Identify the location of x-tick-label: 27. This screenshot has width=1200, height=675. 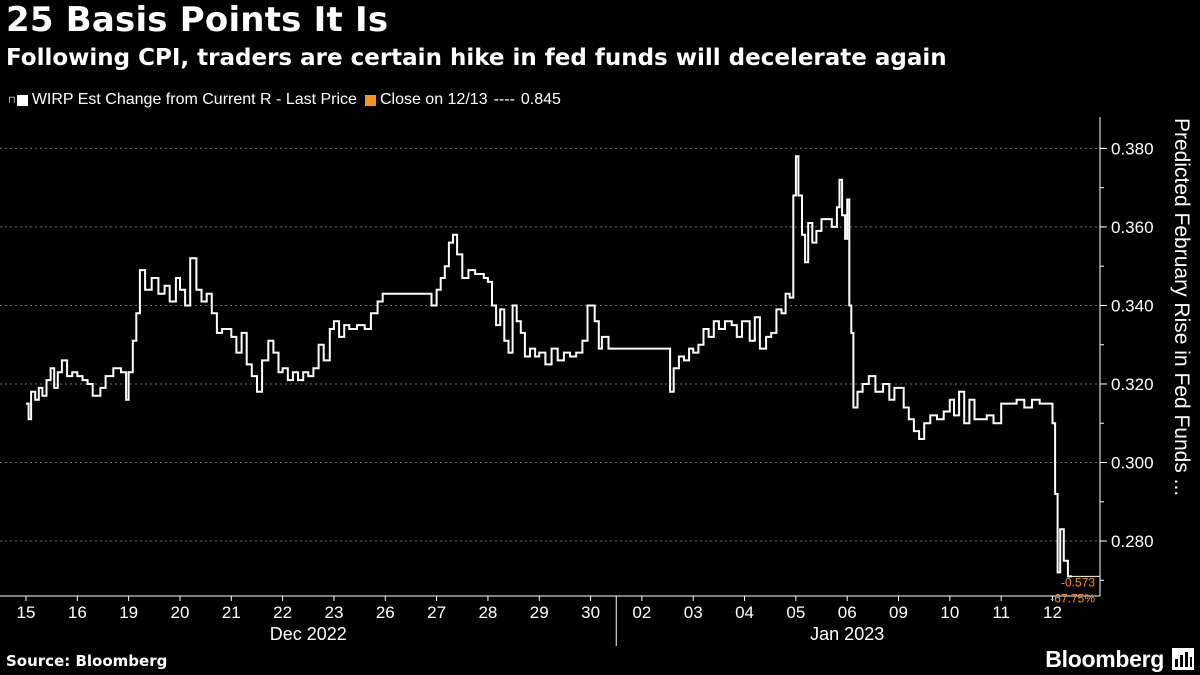
(436, 612).